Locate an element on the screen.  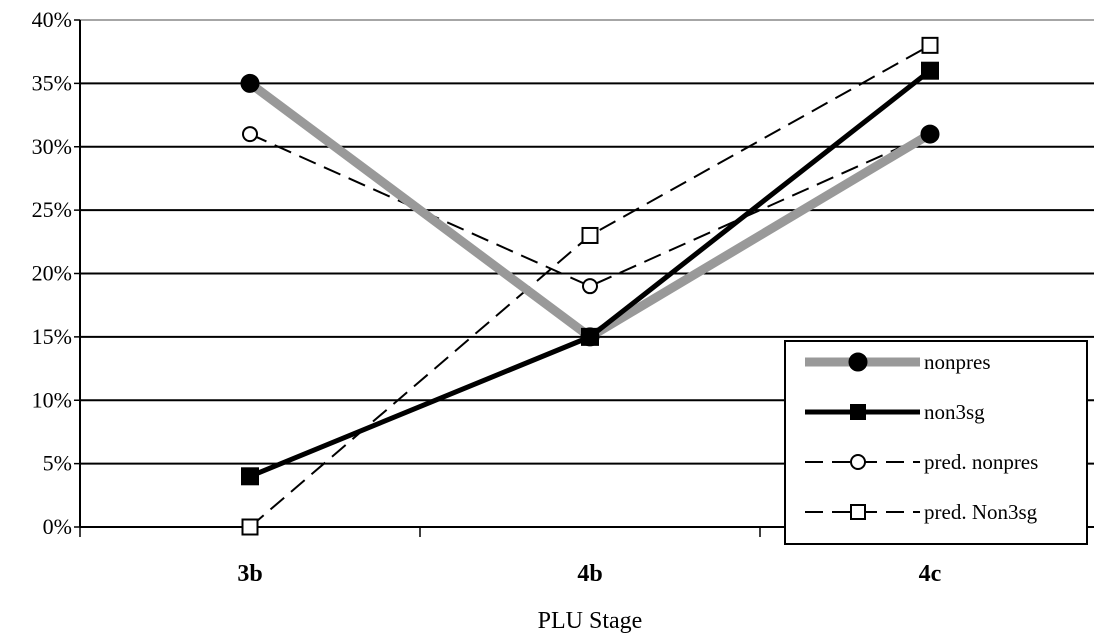
legend-box is located at coordinates (936, 442).